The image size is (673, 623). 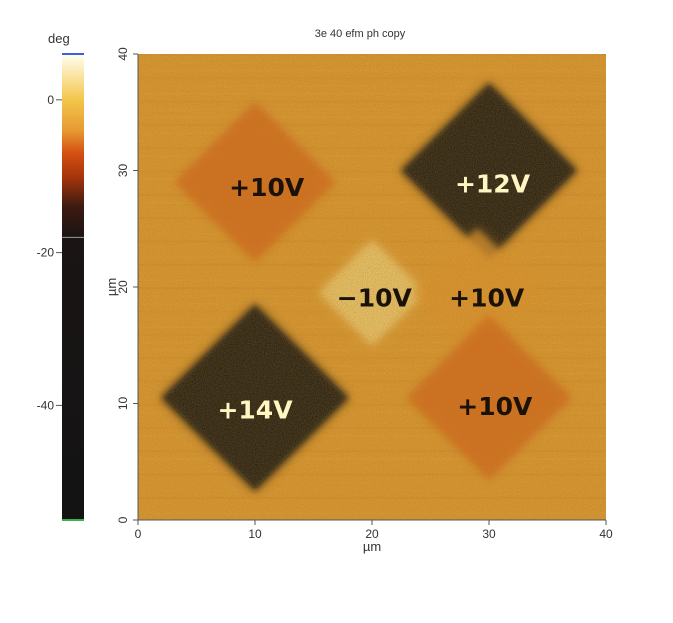 I want to click on y-tick-label: 20, so click(x=123, y=287).